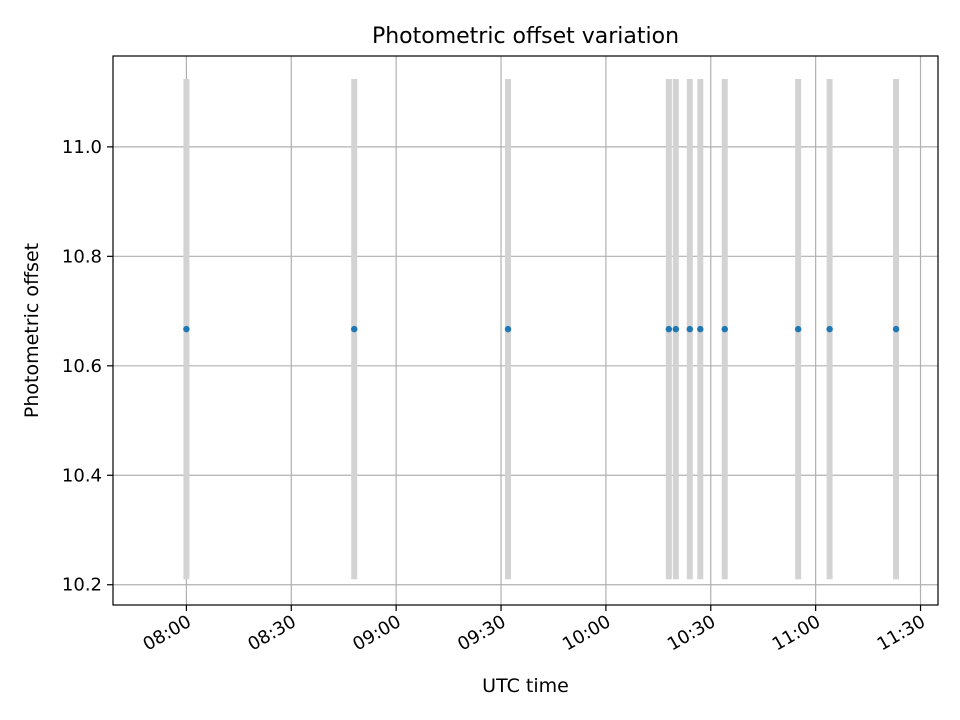  Describe the element at coordinates (901, 633) in the screenshot. I see `x-tick-label: 11:30` at that location.